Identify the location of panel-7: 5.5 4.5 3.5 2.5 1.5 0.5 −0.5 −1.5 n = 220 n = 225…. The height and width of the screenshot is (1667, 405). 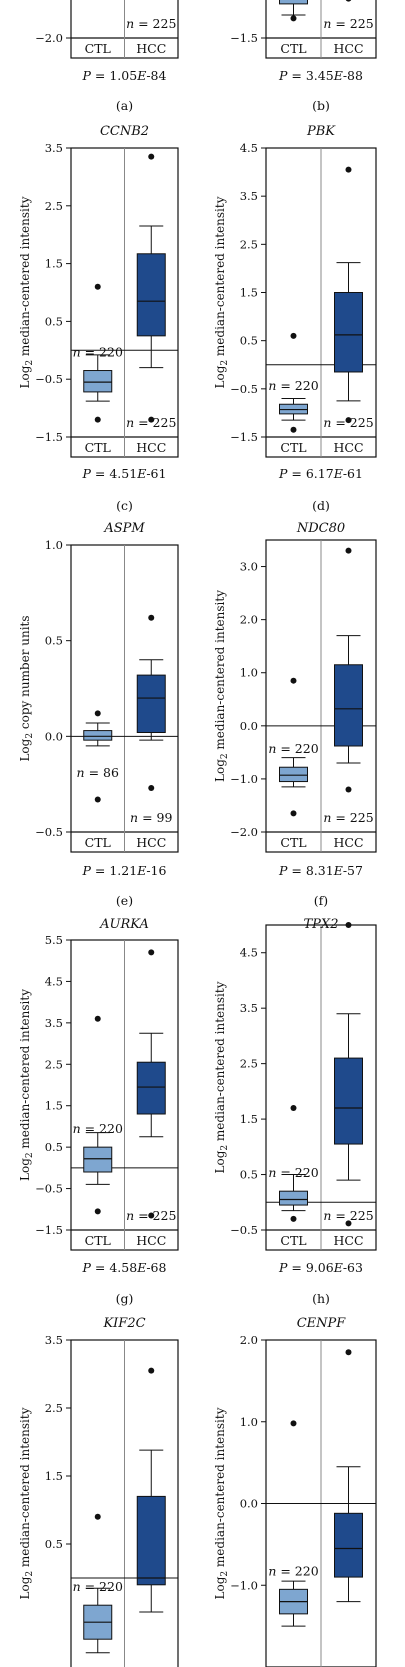
(98, 1111).